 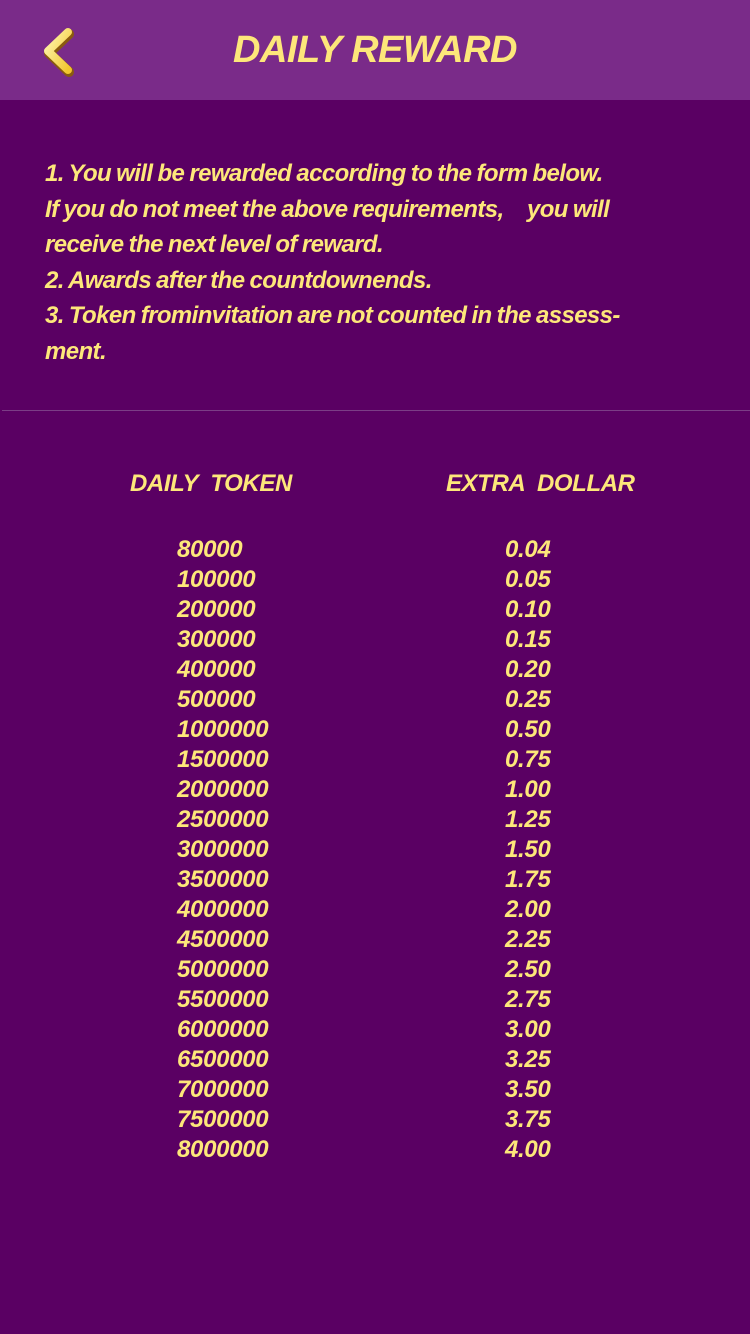 What do you see at coordinates (528, 1149) in the screenshot?
I see `dollar-value: 4.00` at bounding box center [528, 1149].